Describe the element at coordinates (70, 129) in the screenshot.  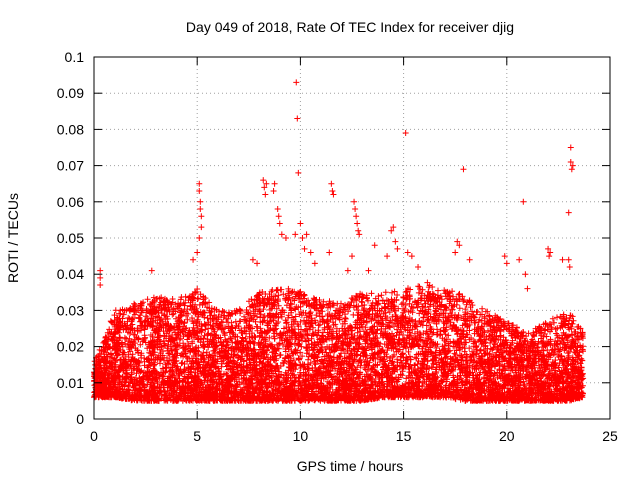
I see `y-tick-label: 0.08` at that location.